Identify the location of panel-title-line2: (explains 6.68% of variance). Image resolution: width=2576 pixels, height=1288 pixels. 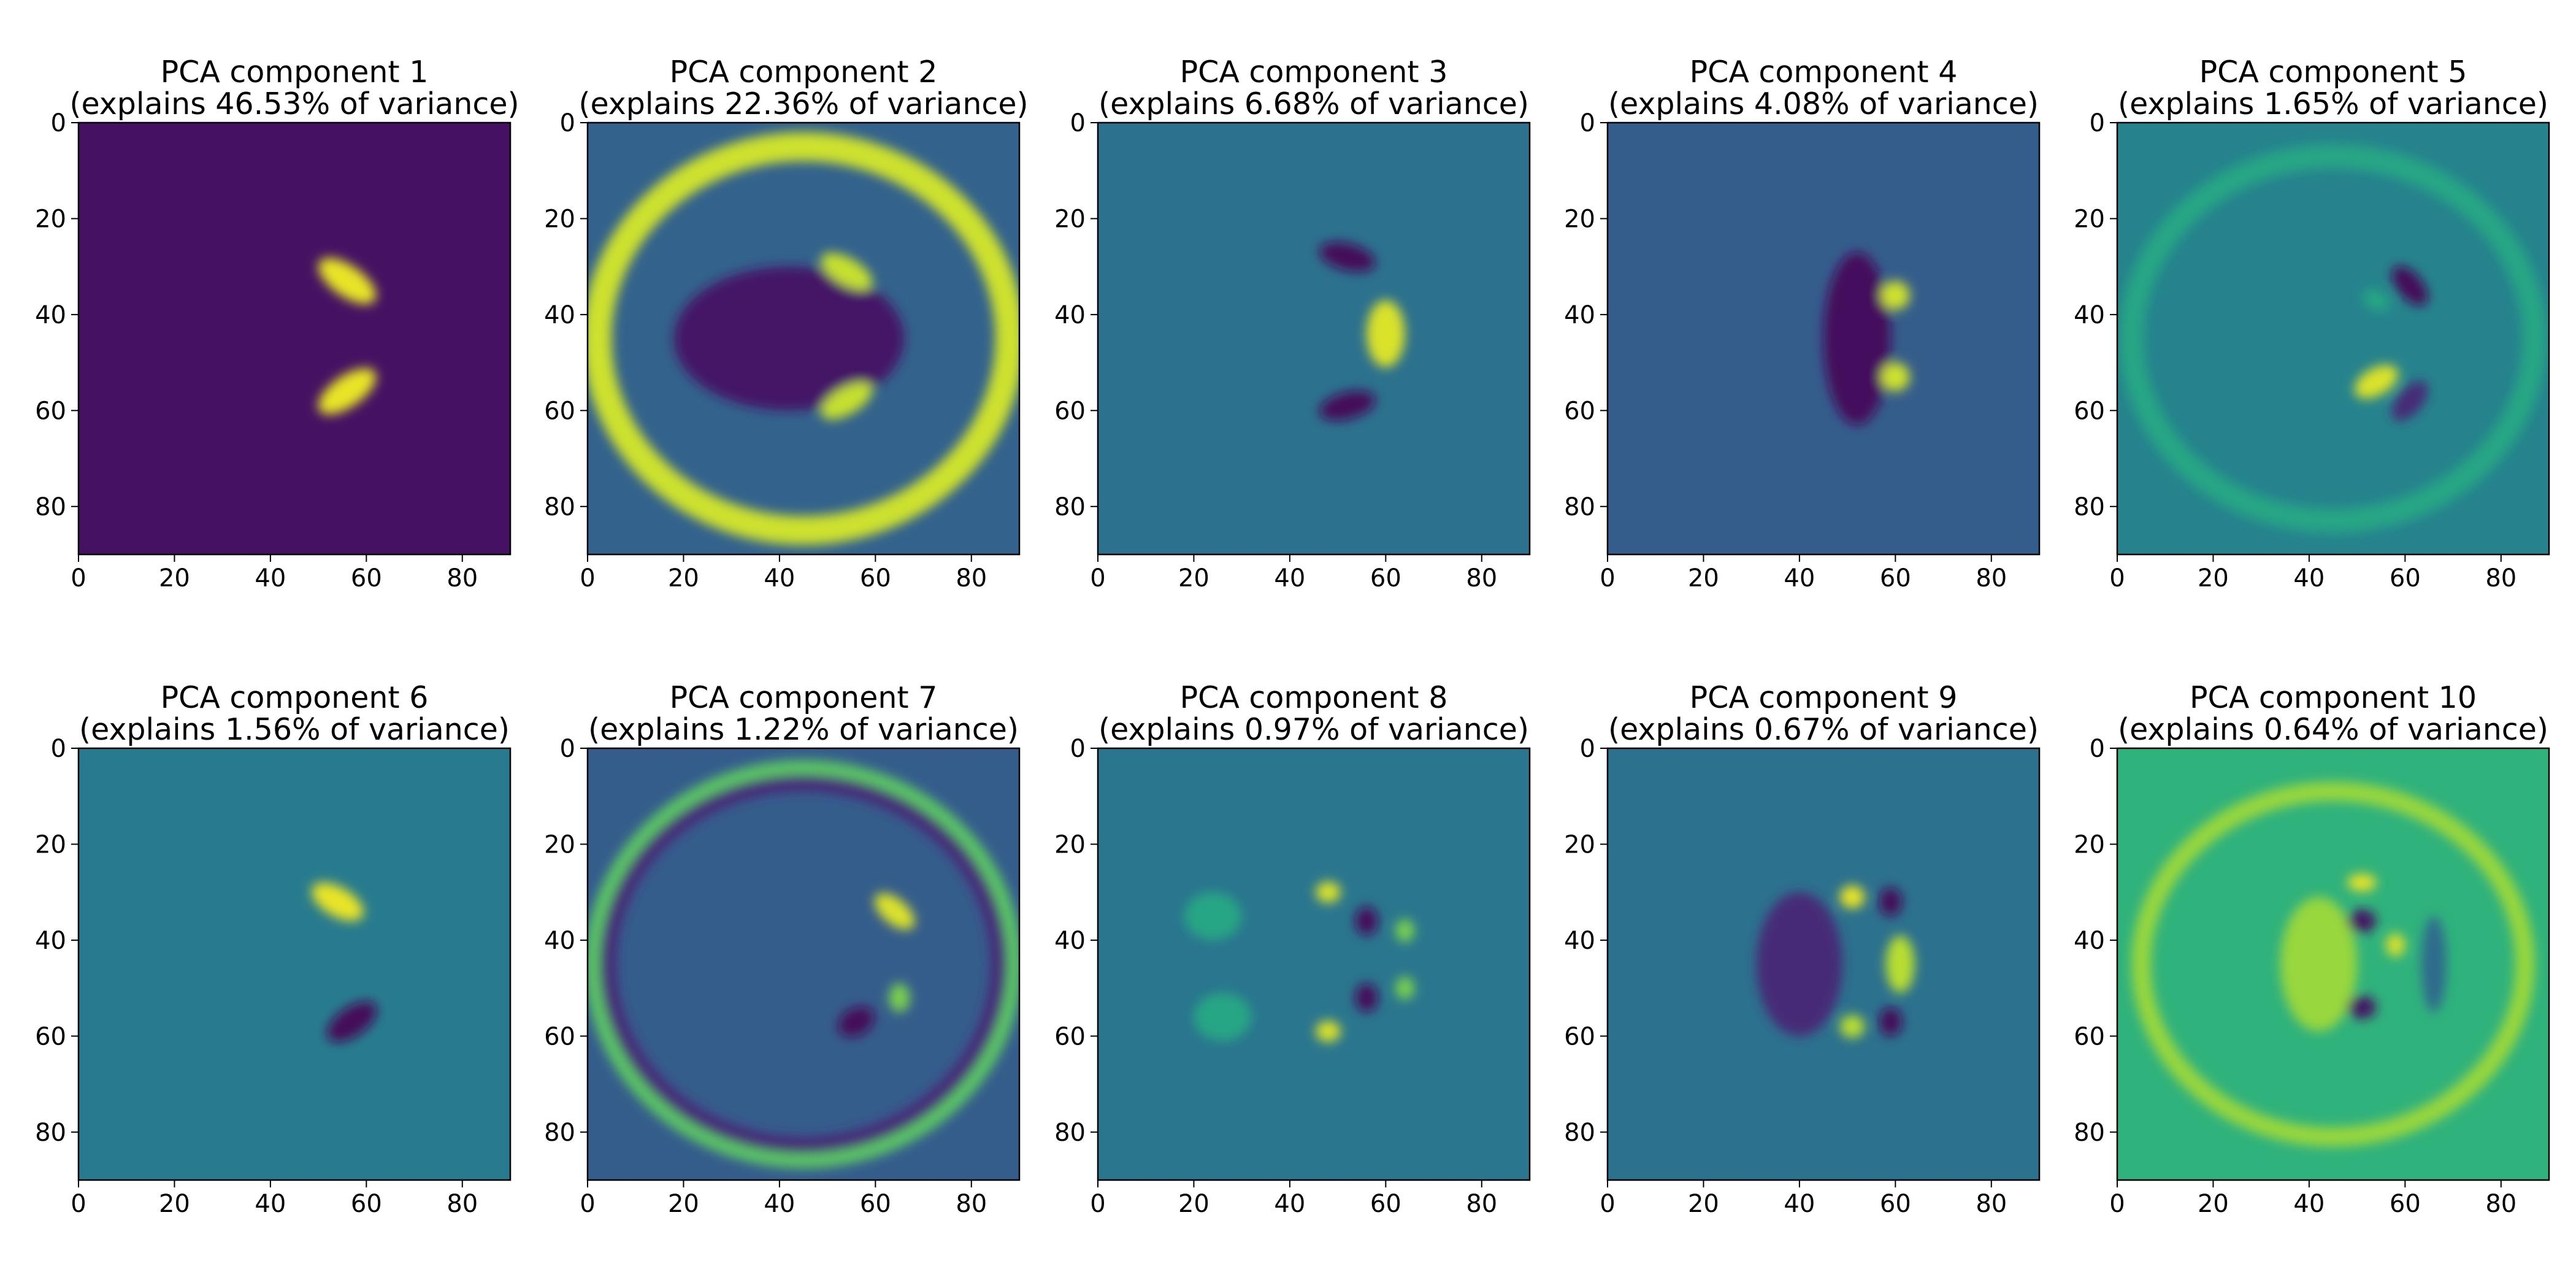
(1313, 103).